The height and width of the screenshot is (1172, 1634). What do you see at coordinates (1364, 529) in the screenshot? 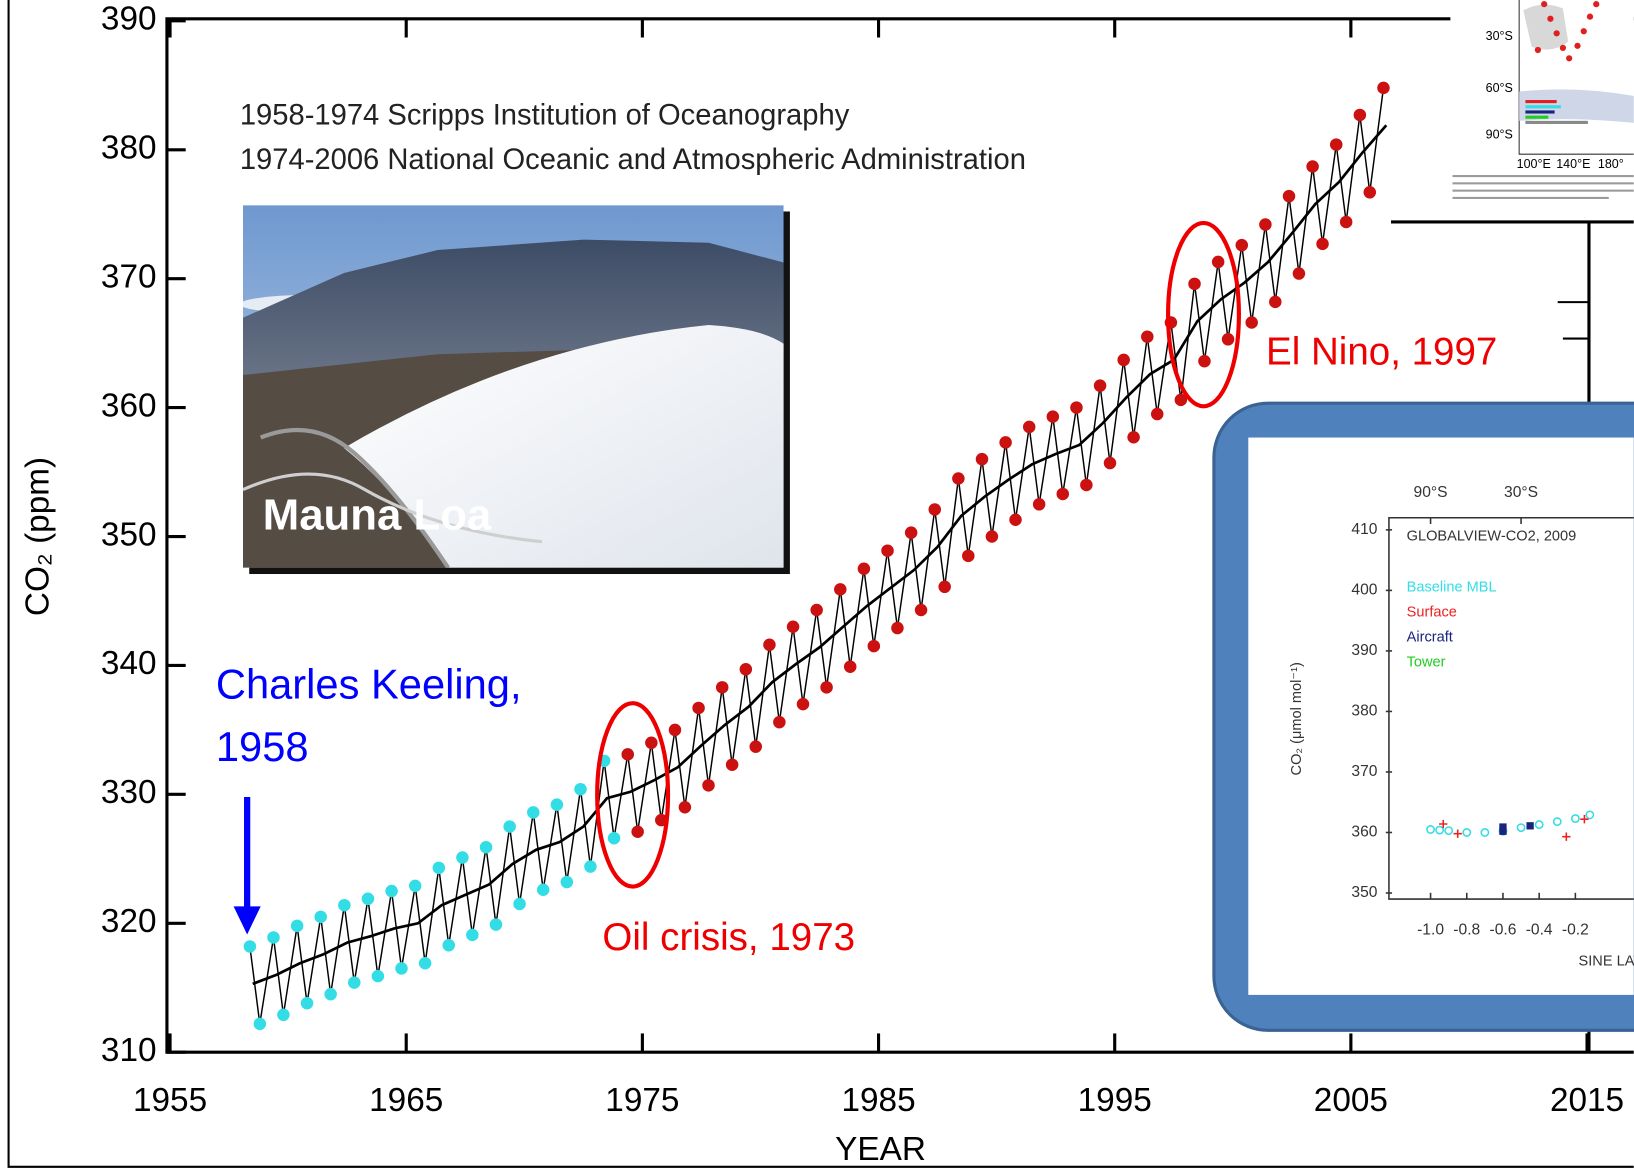
I see `y-tick-label: 410` at bounding box center [1364, 529].